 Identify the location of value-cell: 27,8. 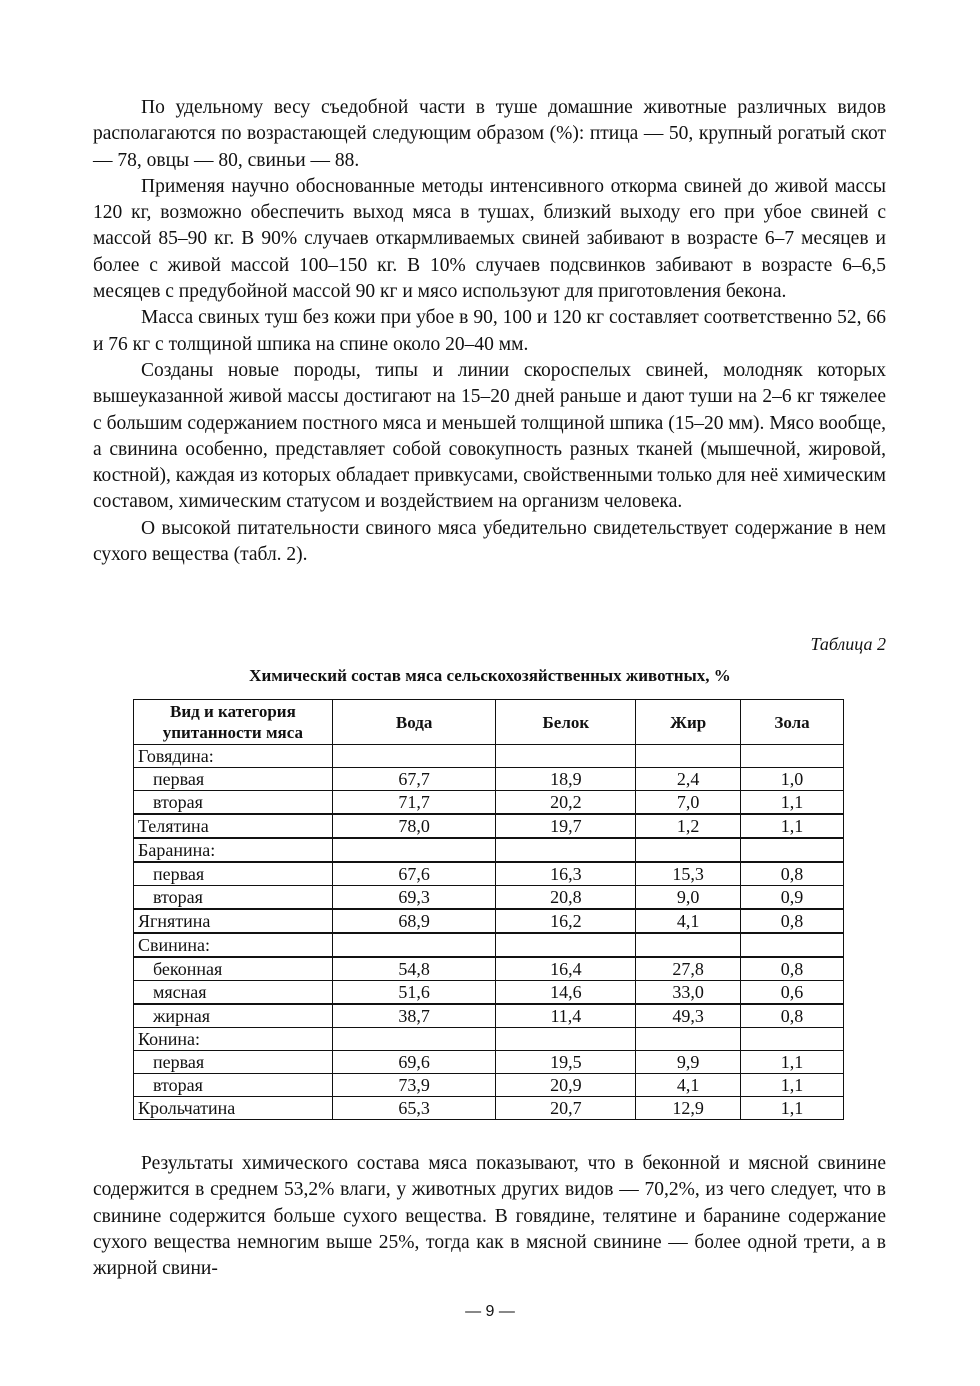
(688, 968).